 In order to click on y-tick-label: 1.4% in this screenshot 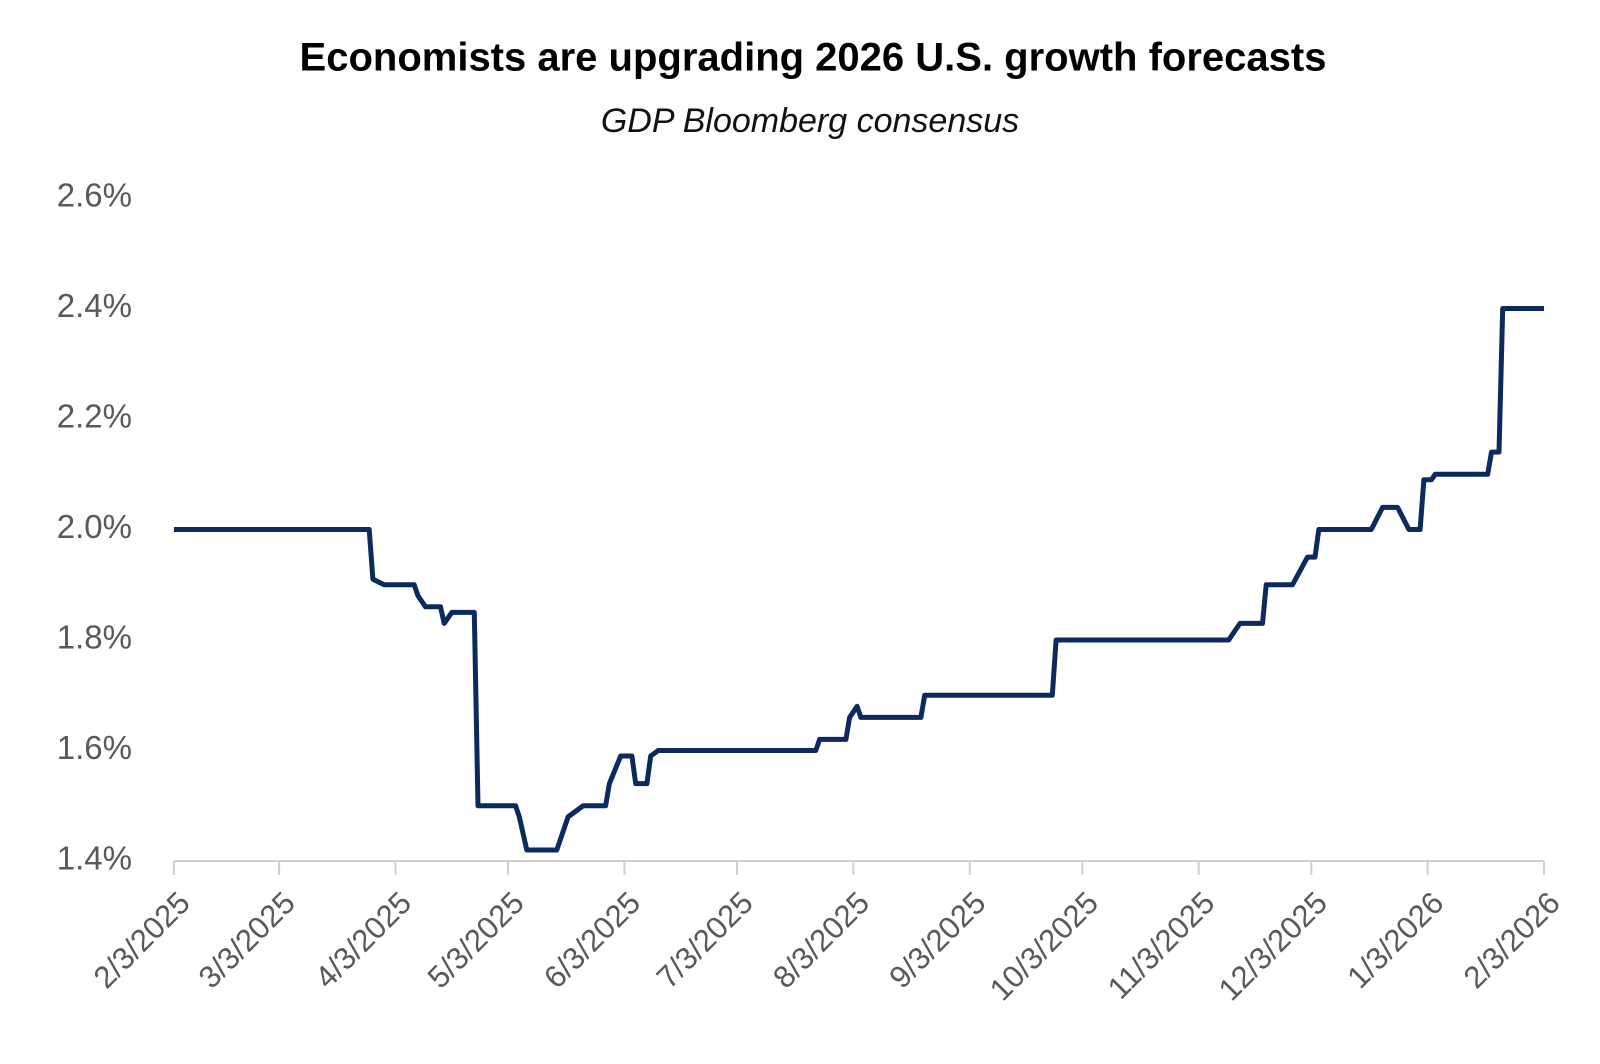, I will do `click(94, 858)`.